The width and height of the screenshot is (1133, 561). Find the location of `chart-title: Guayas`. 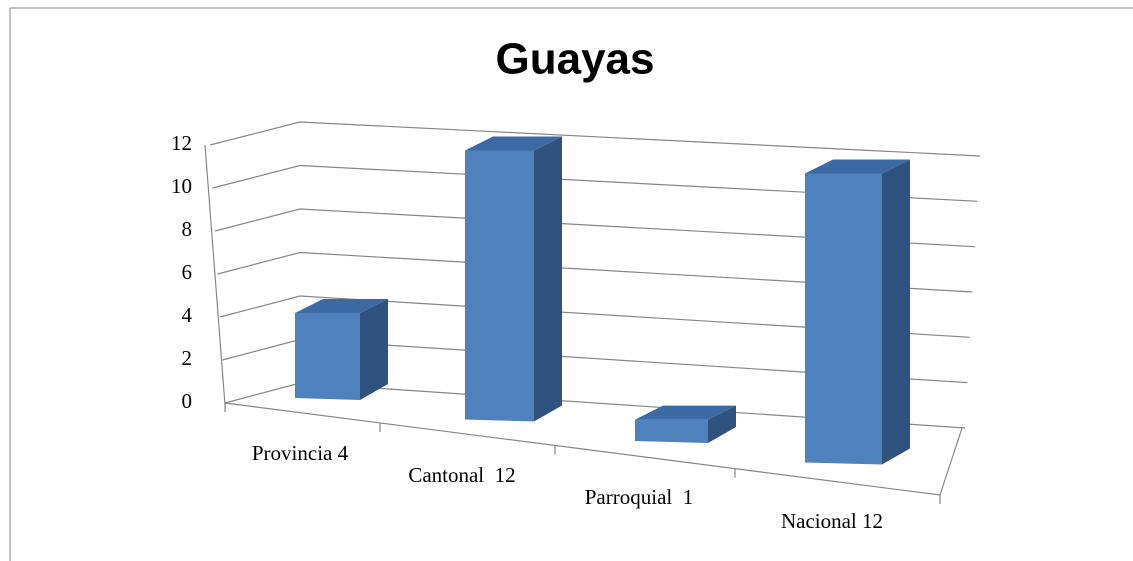

chart-title: Guayas is located at coordinates (575, 59).